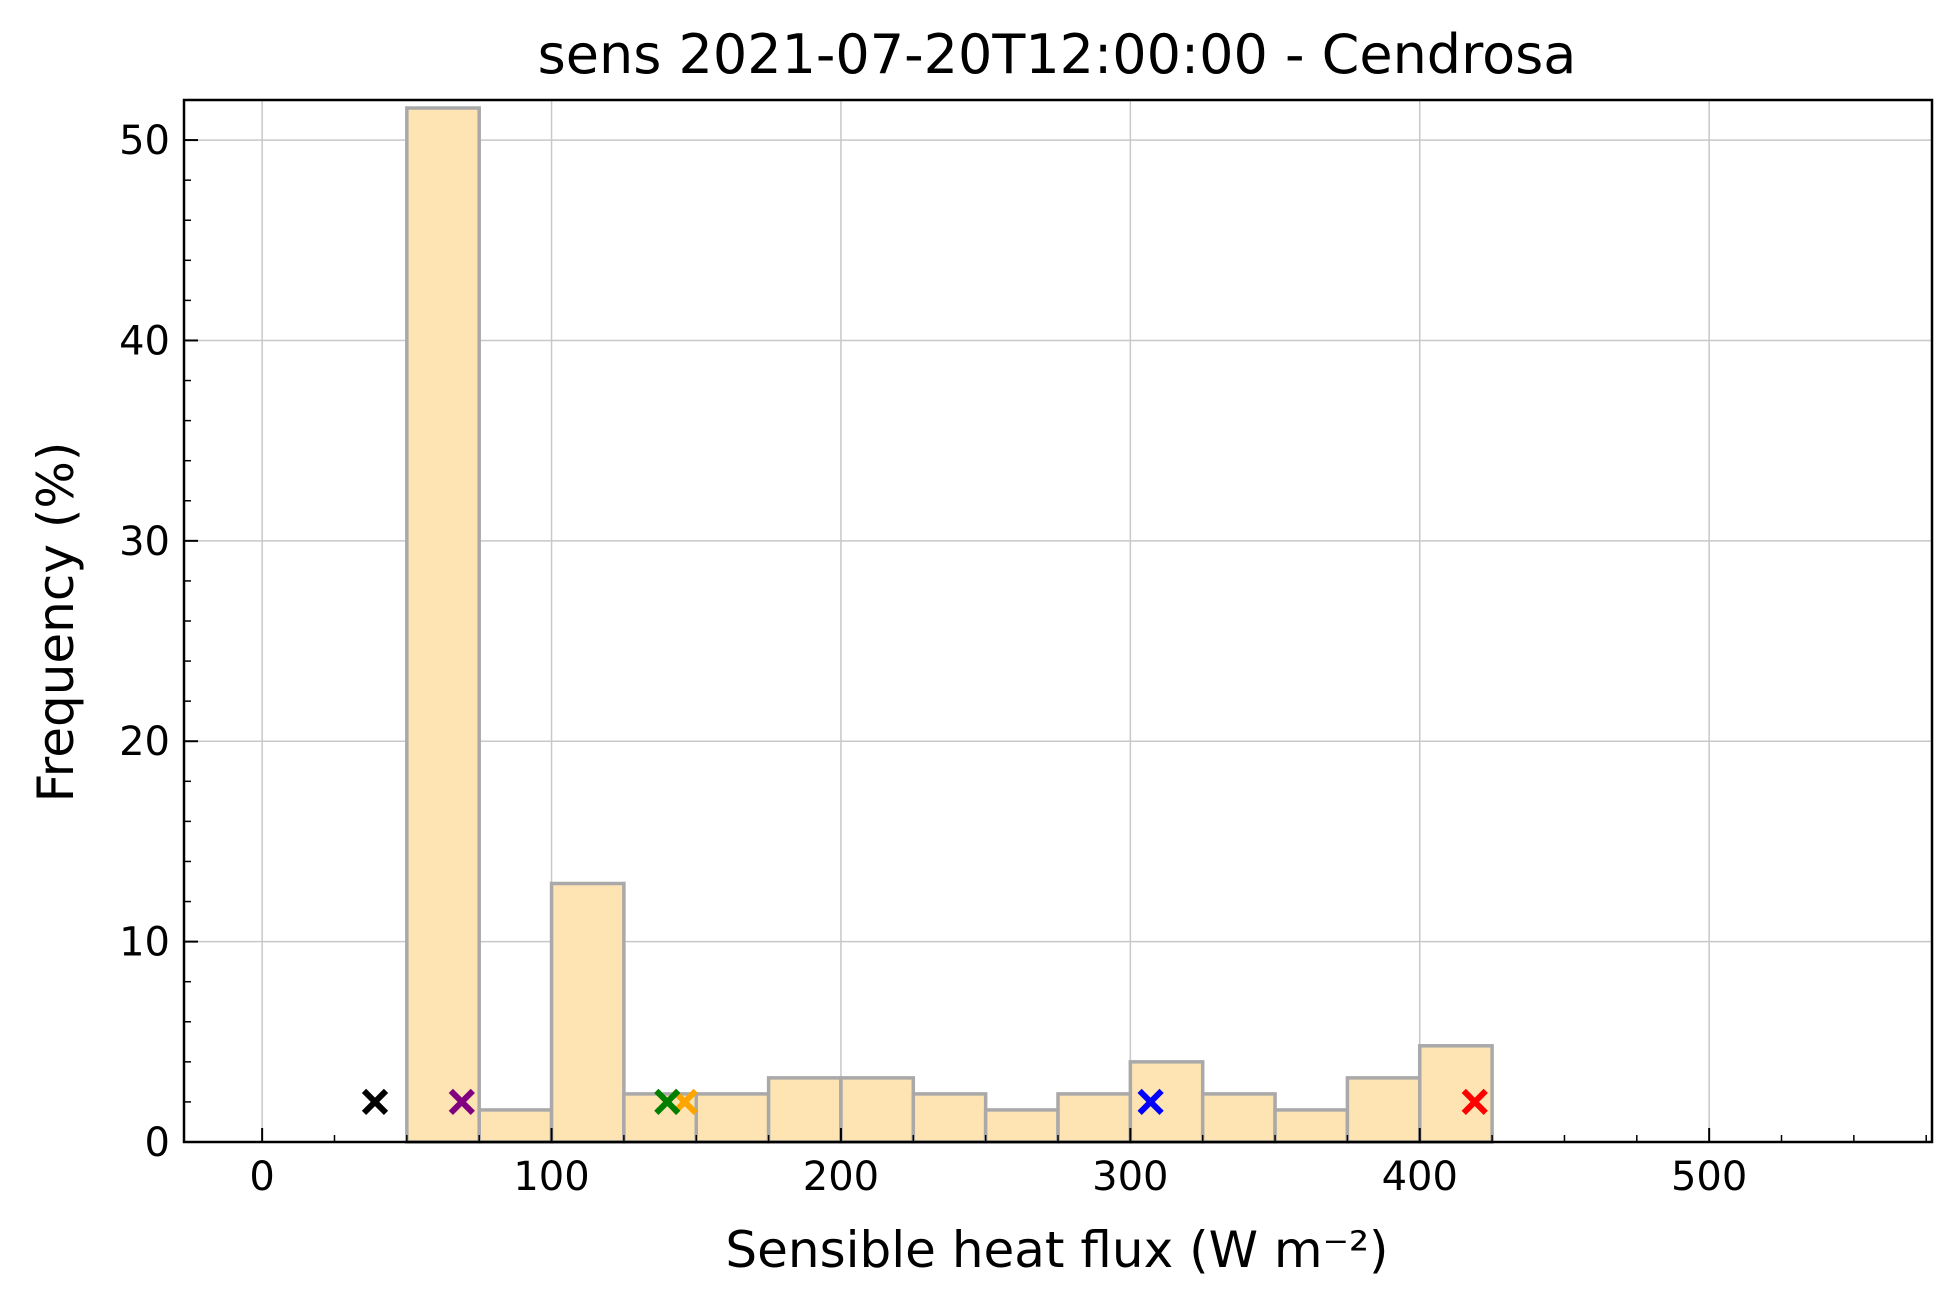 This screenshot has height=1308, width=1957. I want to click on y-tick-label: 40, so click(144, 341).